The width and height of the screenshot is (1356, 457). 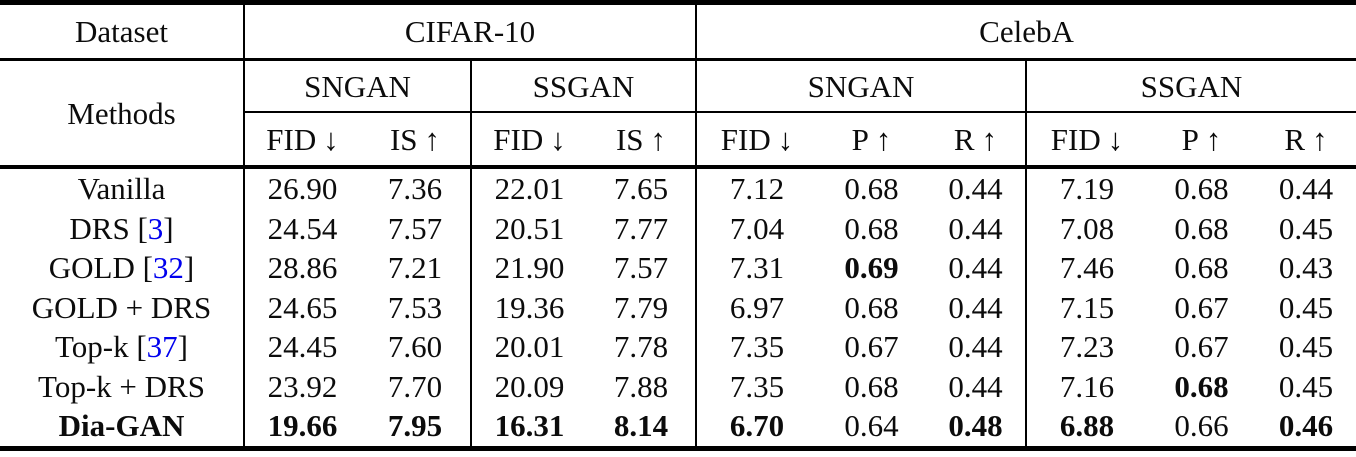 I want to click on dataset-header: Dataset, so click(x=121, y=31).